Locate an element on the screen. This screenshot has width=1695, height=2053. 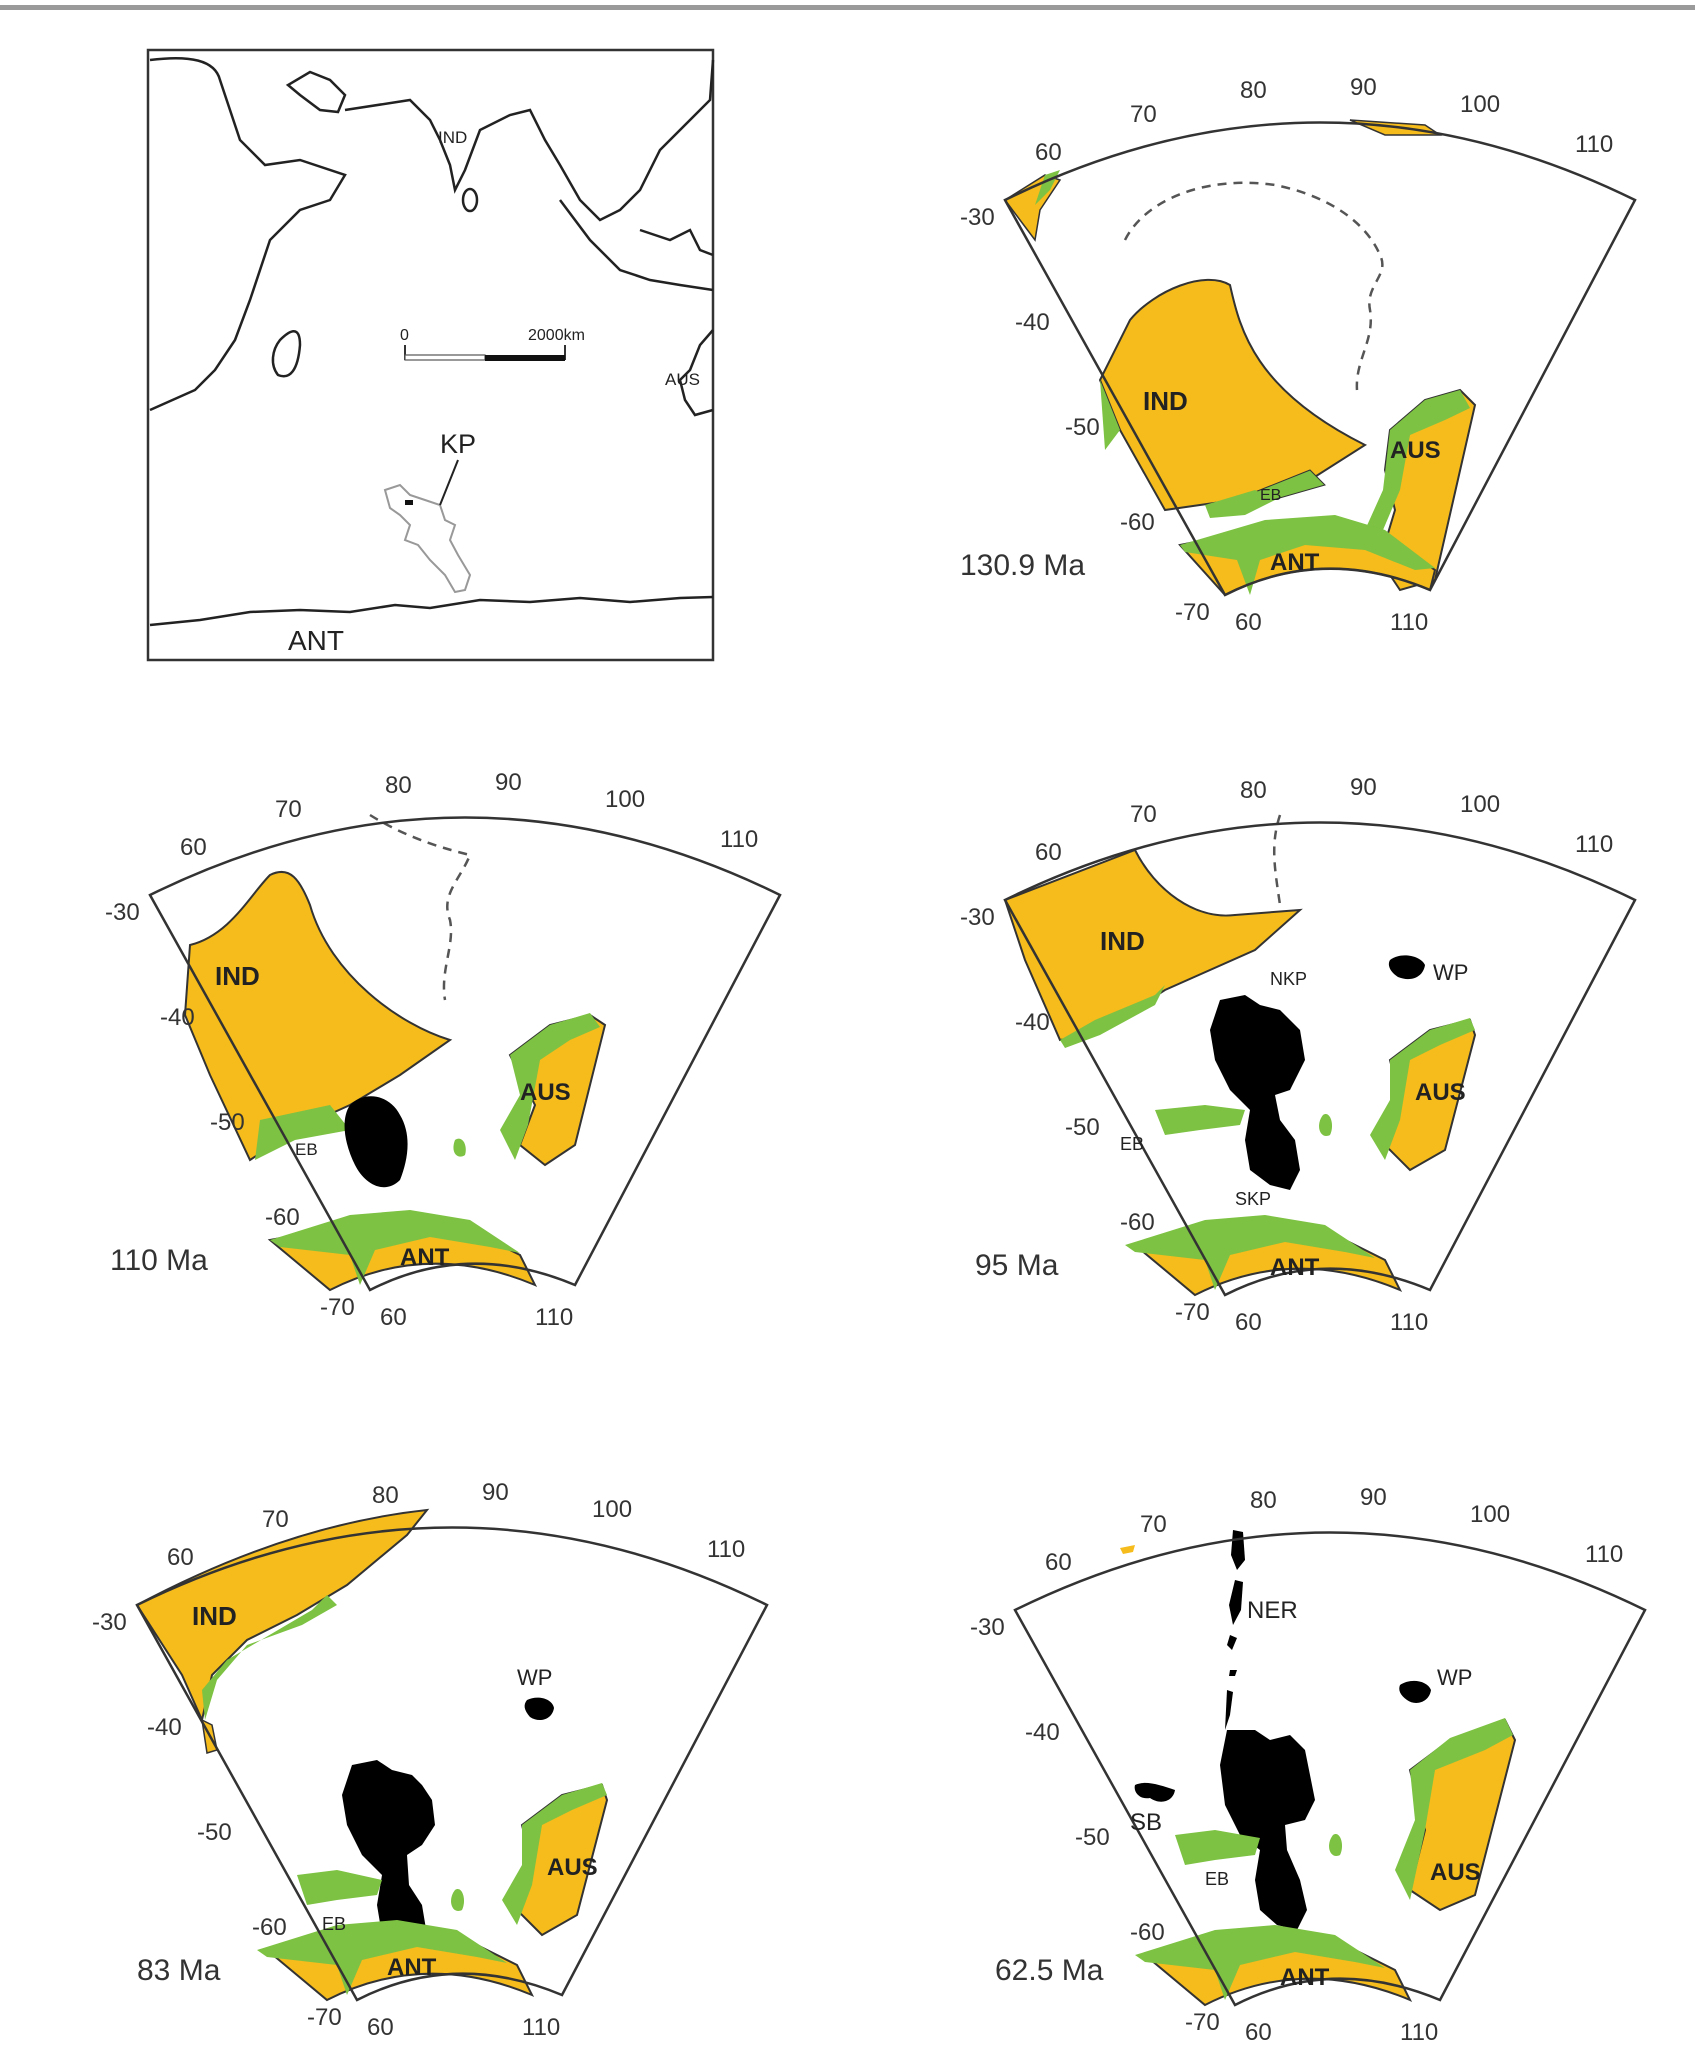
inset-label-ant: ANT is located at coordinates (316, 640).